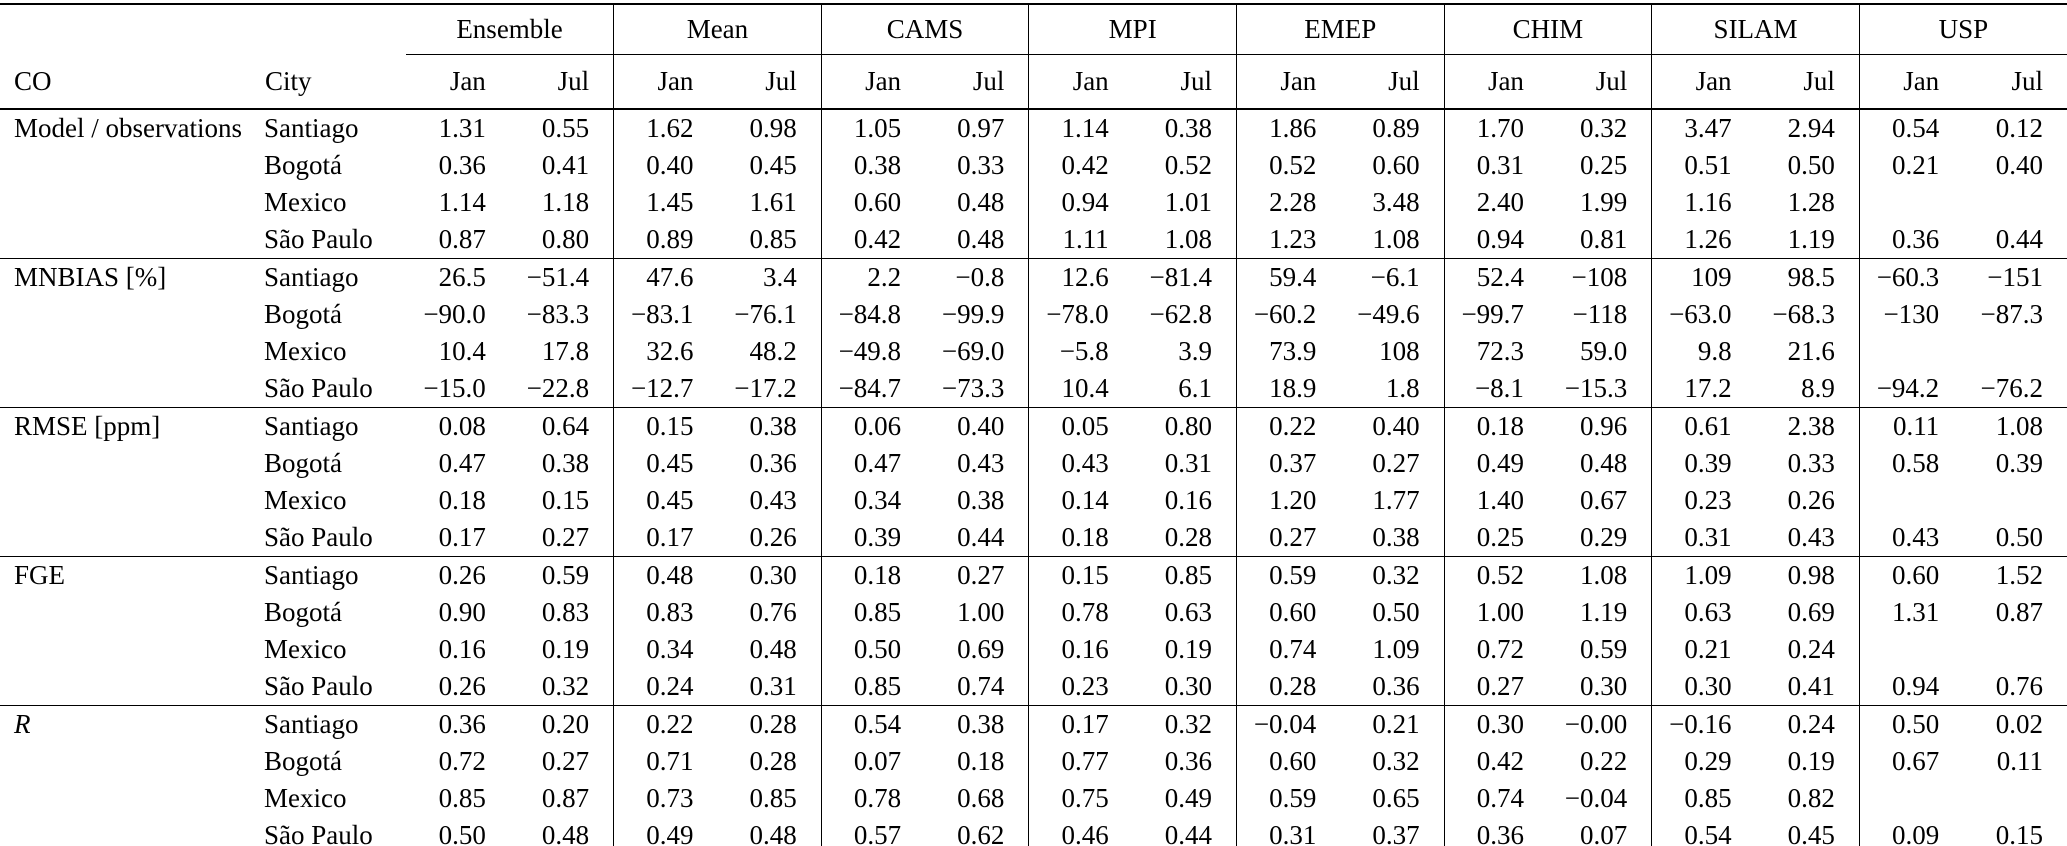 The height and width of the screenshot is (846, 2067). What do you see at coordinates (1080, 127) in the screenshot?
I see `value-cell: 1.14` at bounding box center [1080, 127].